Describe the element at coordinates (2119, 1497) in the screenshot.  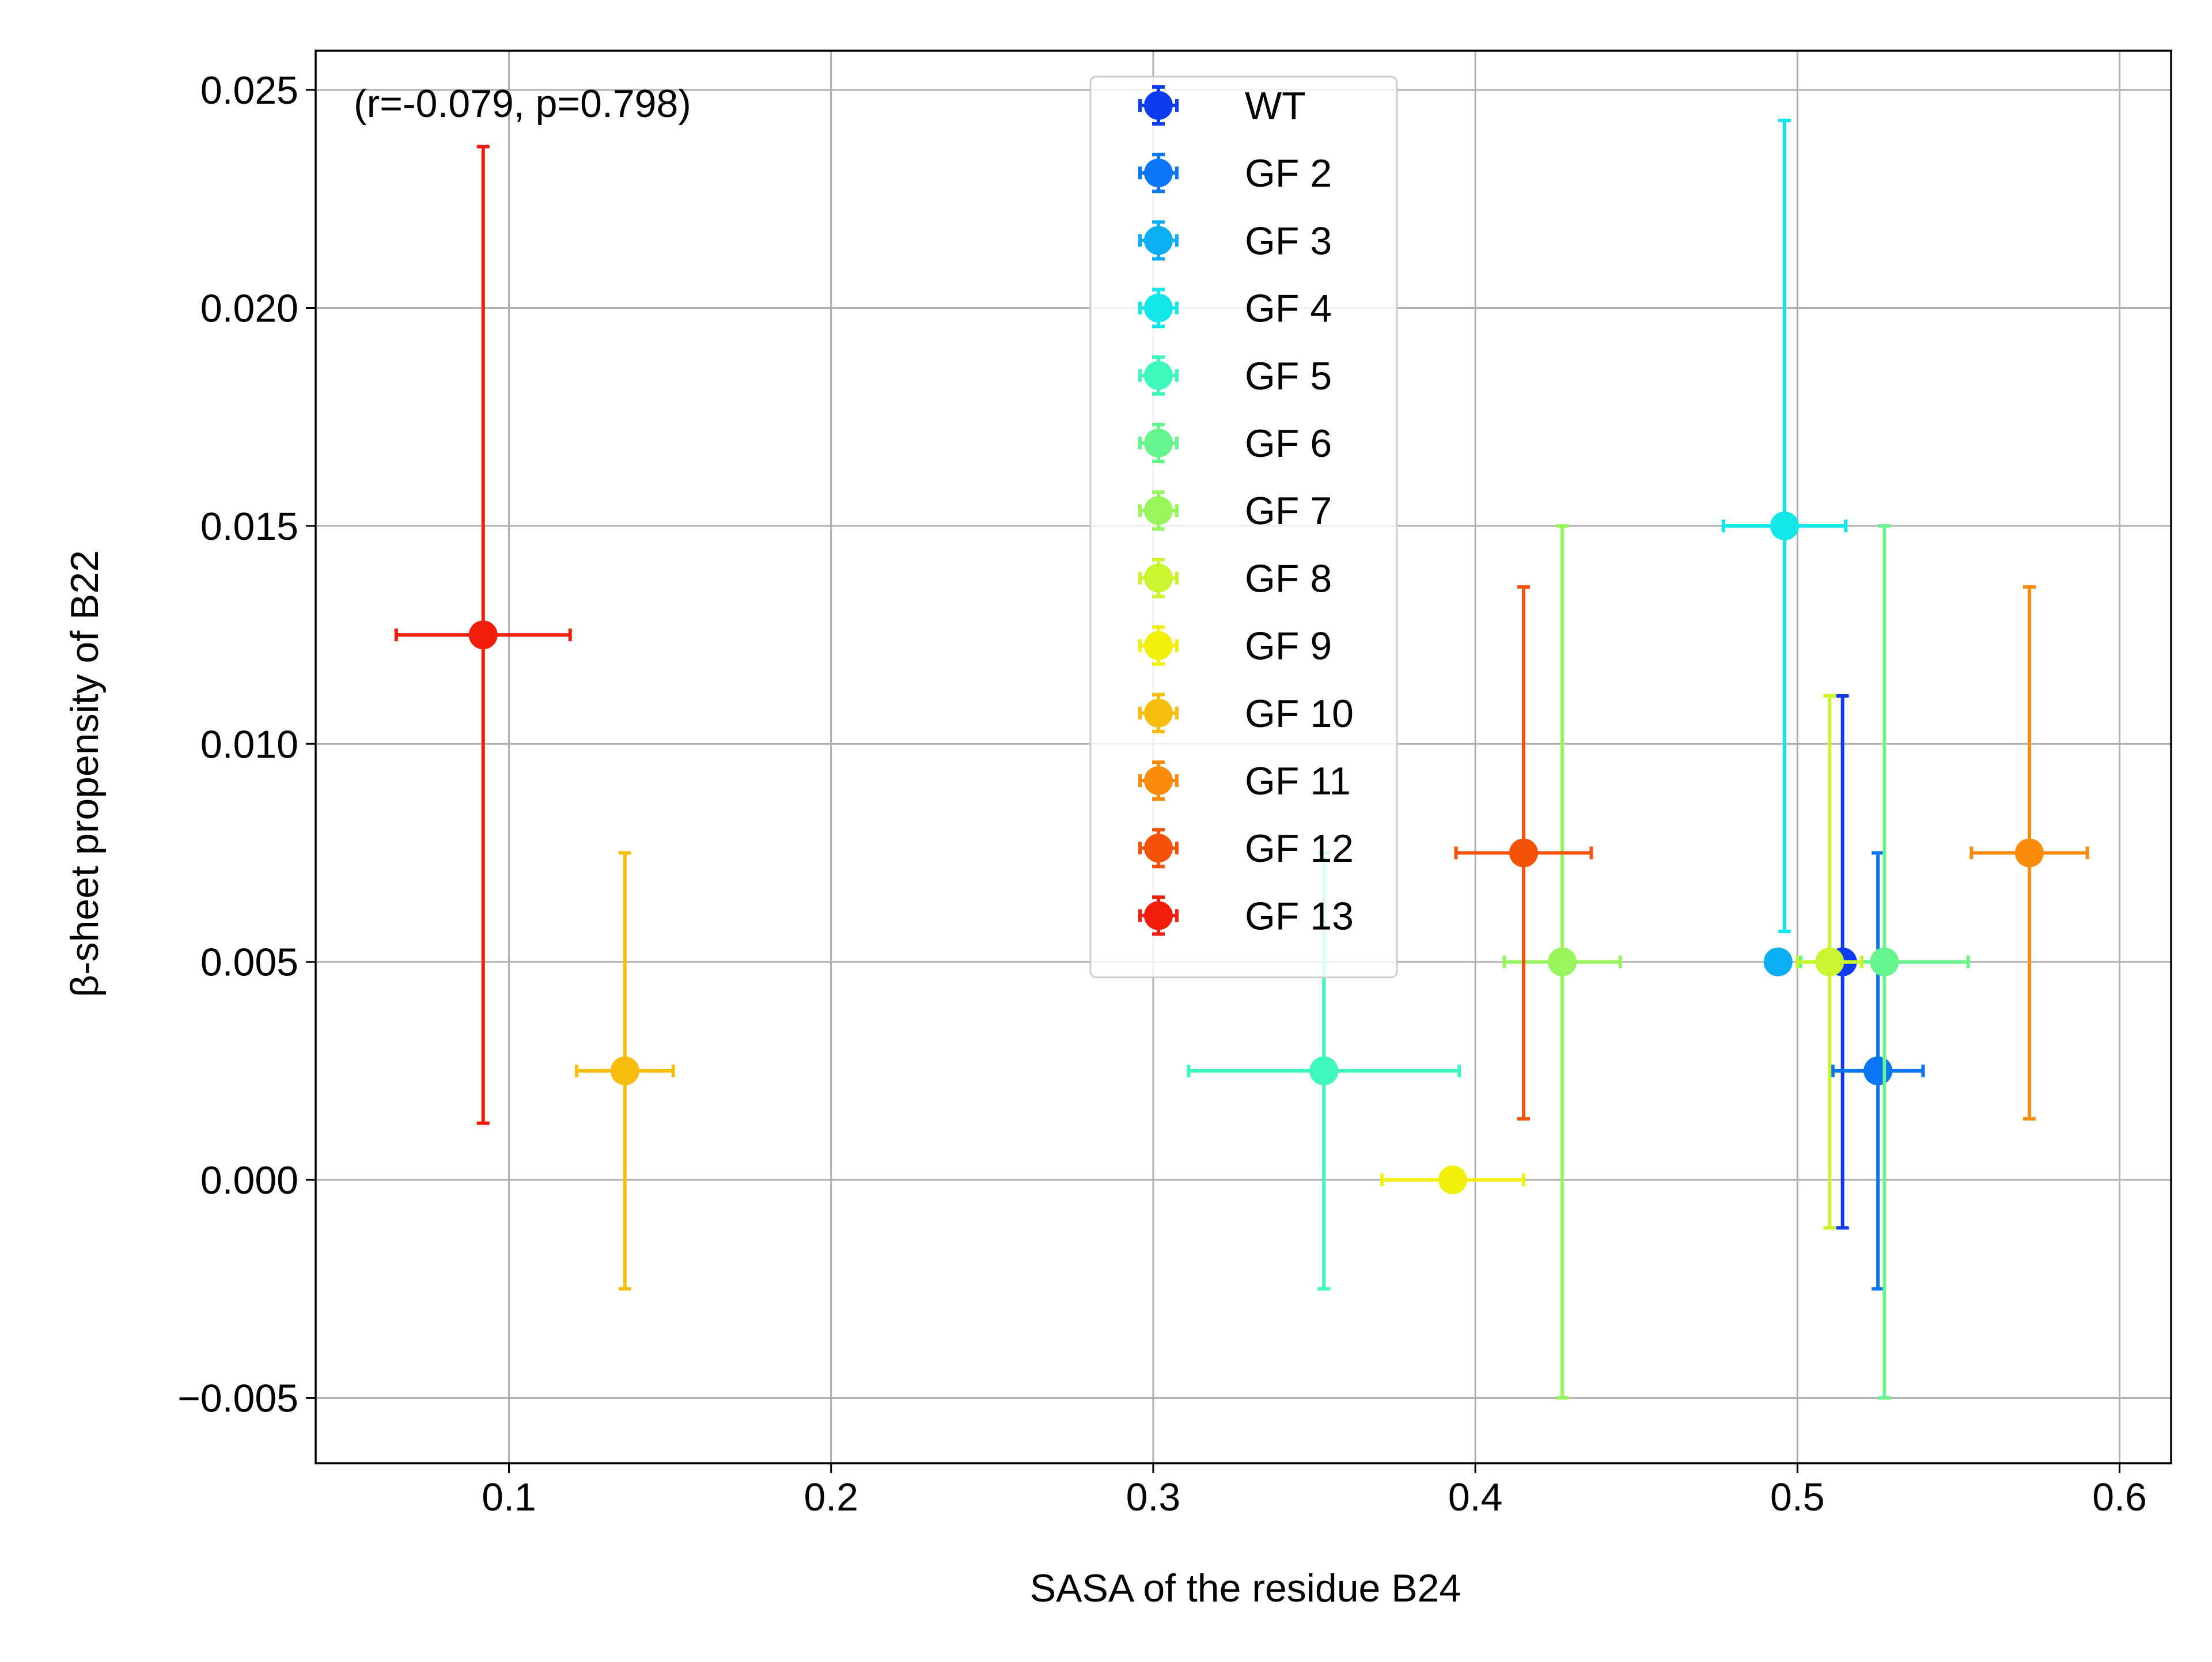
I see `x-tick-label: 0.6` at that location.